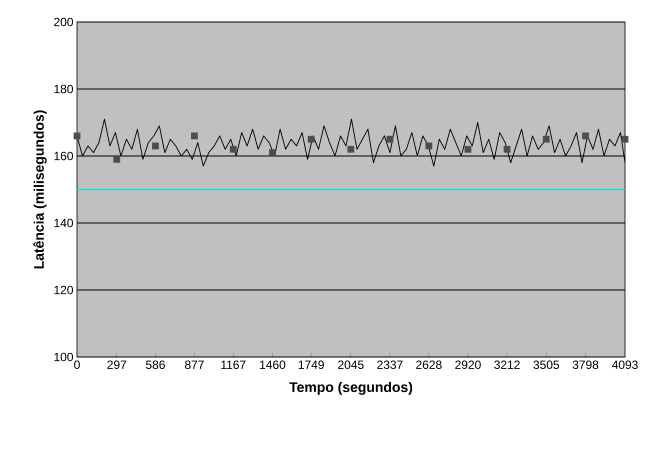 The width and height of the screenshot is (648, 450). What do you see at coordinates (585, 364) in the screenshot?
I see `x-tick-label: 3798` at bounding box center [585, 364].